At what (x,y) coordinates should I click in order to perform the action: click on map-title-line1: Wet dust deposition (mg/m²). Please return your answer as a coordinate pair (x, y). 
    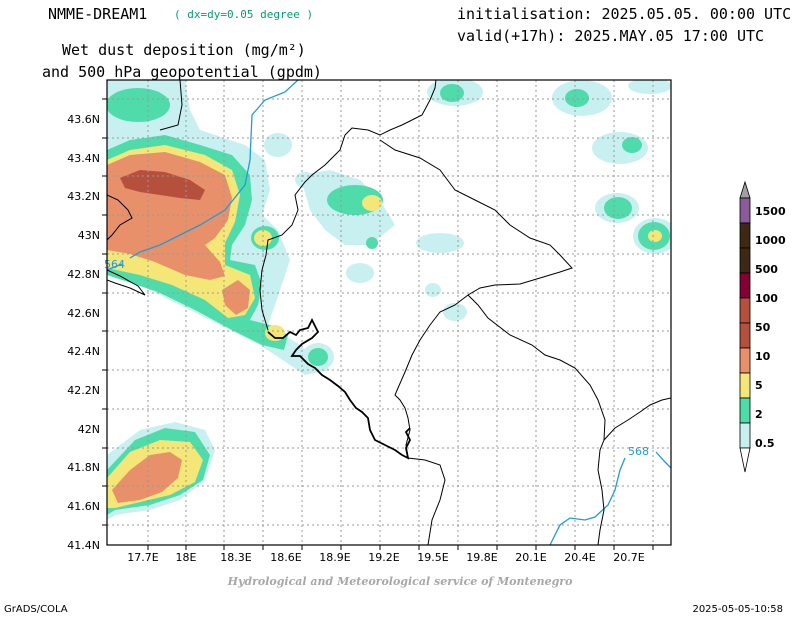
    Looking at the image, I should click on (184, 50).